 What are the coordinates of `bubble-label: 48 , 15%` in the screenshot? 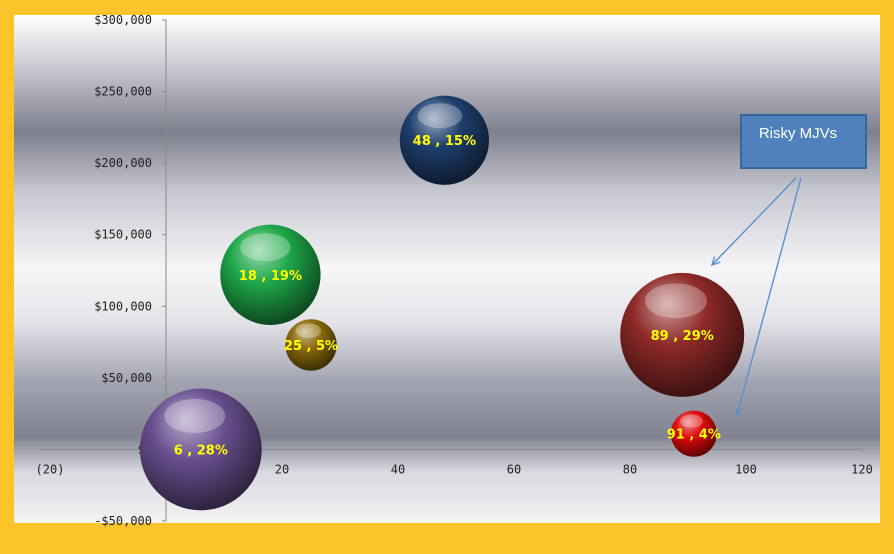 It's located at (444, 141).